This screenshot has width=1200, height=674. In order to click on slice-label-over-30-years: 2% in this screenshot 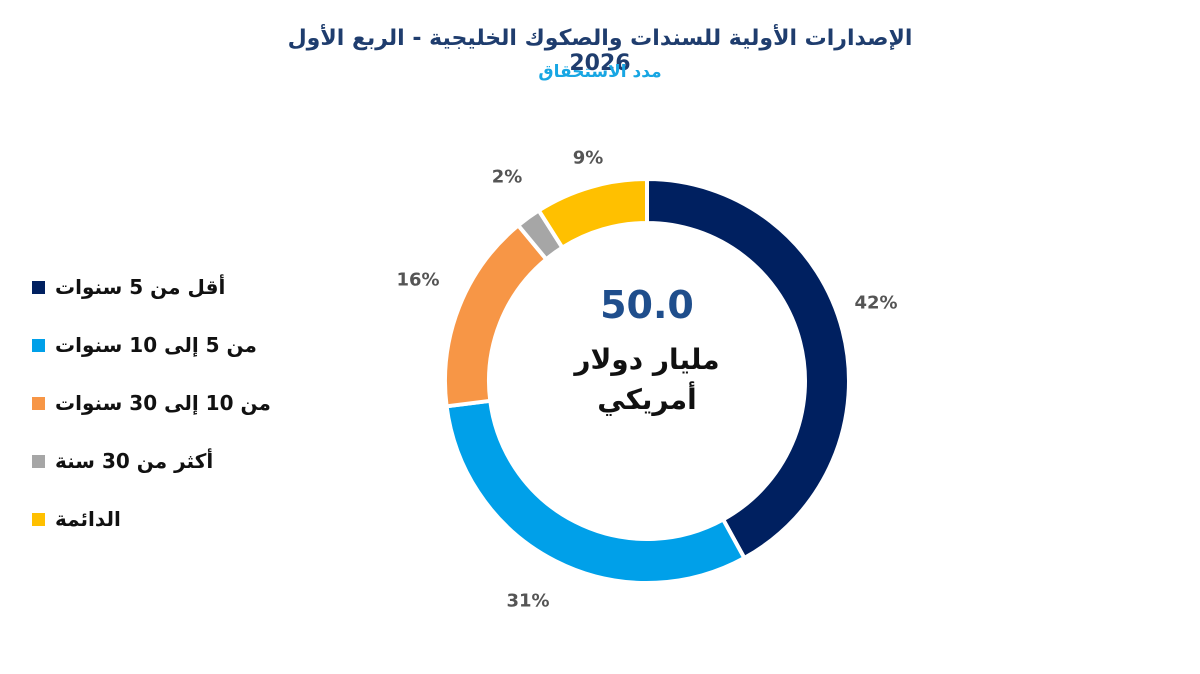, I will do `click(507, 177)`.